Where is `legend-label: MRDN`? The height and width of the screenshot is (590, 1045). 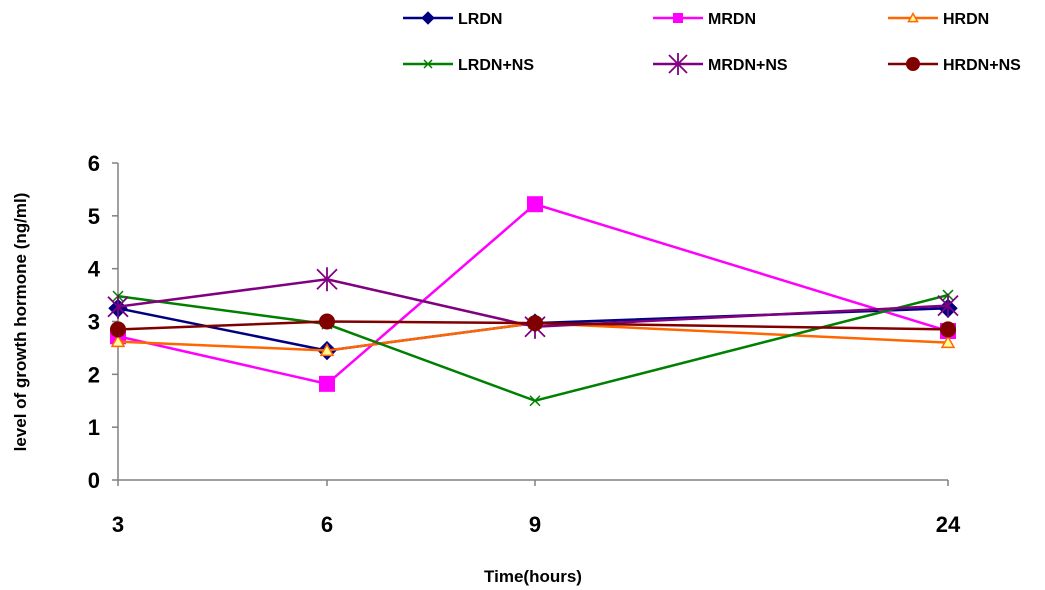 legend-label: MRDN is located at coordinates (732, 19).